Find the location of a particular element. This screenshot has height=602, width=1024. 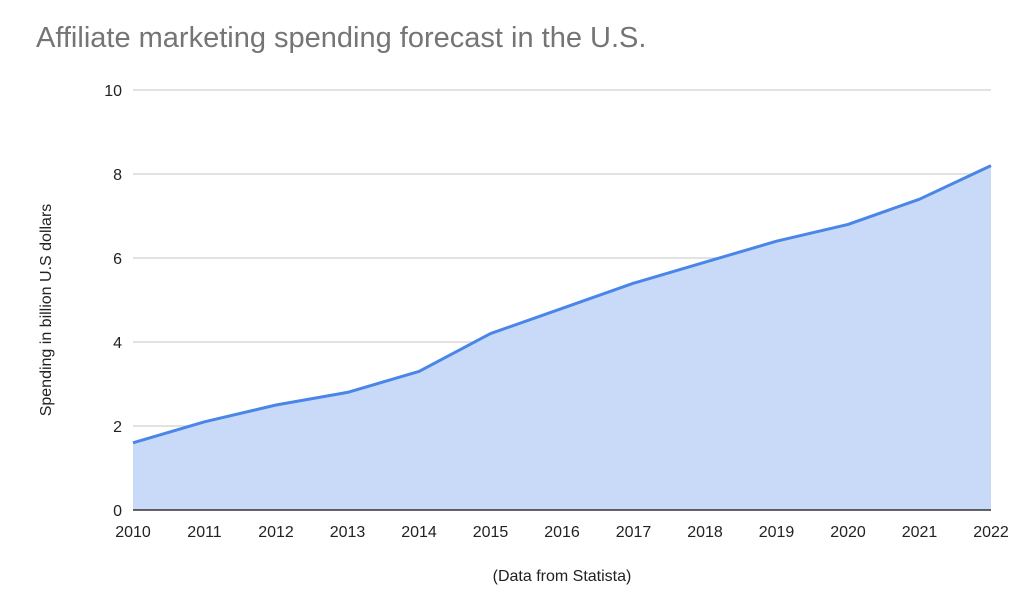

x-tick-label: 2012 is located at coordinates (276, 532).